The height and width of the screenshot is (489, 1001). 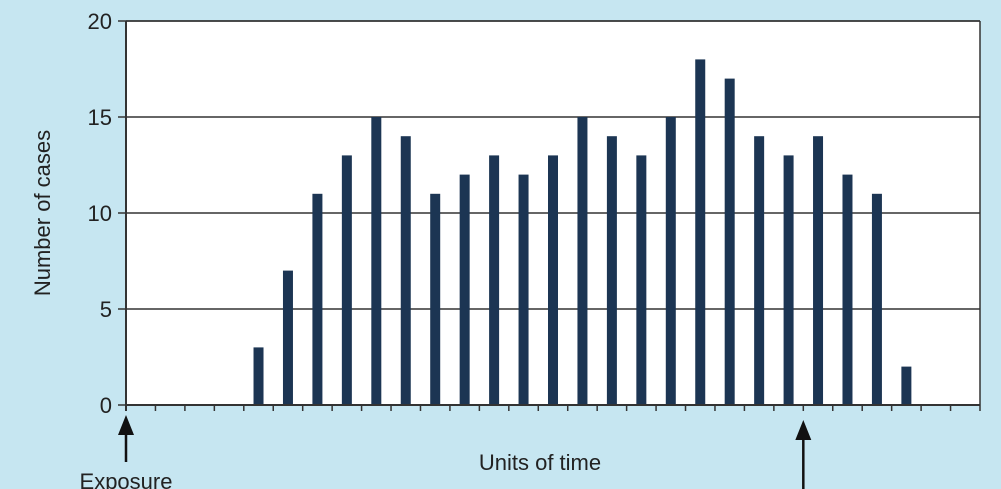 I want to click on y-tick-label: 5, so click(x=106, y=309).